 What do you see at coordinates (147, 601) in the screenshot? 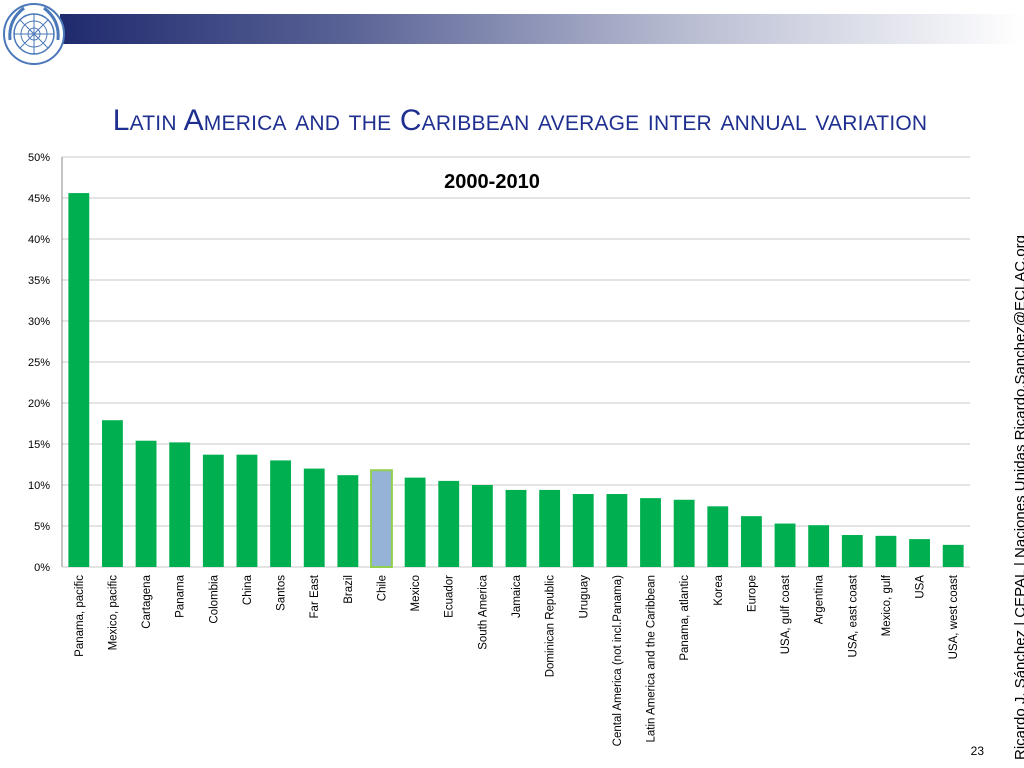
I see `x-tick-label: Cartagena` at bounding box center [147, 601].